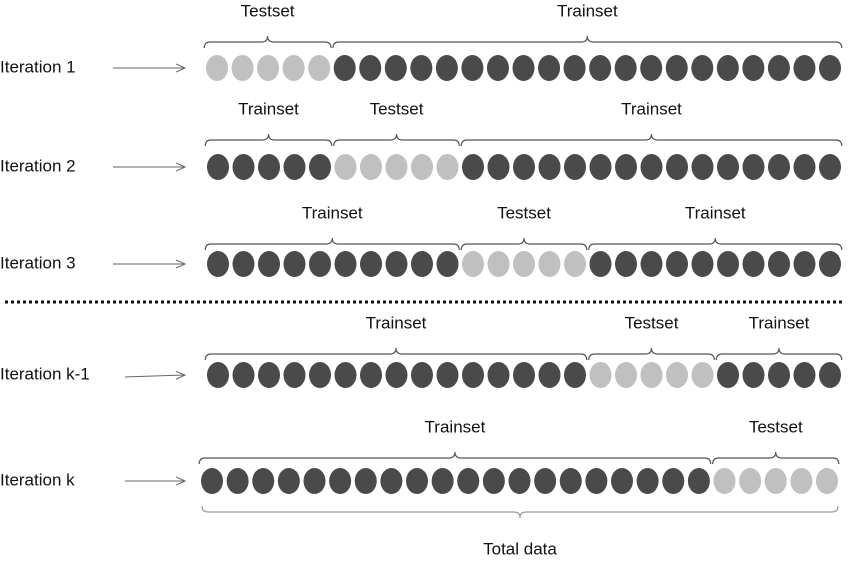 The width and height of the screenshot is (850, 561). Describe the element at coordinates (45, 373) in the screenshot. I see `iteration-label: Iteration k-1` at that location.